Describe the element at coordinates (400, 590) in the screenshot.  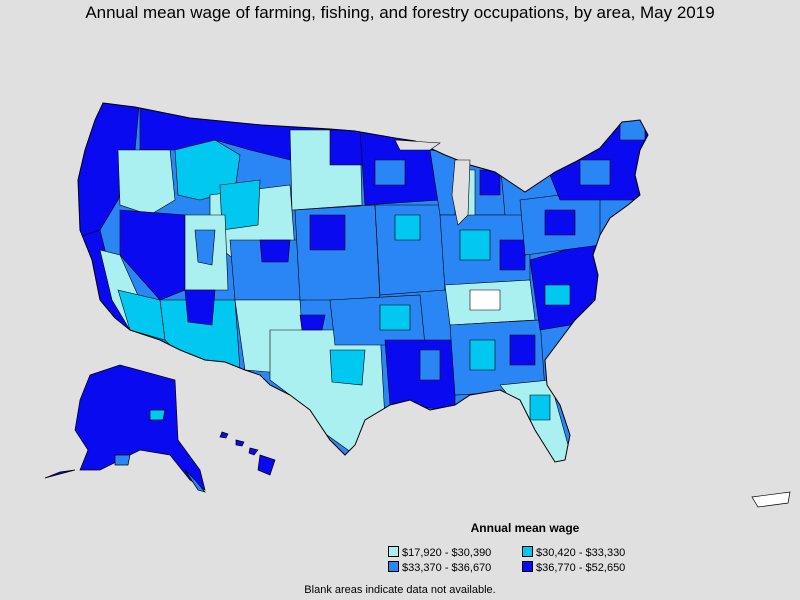
I see `data-note: Blank areas indicate data not available.` at that location.